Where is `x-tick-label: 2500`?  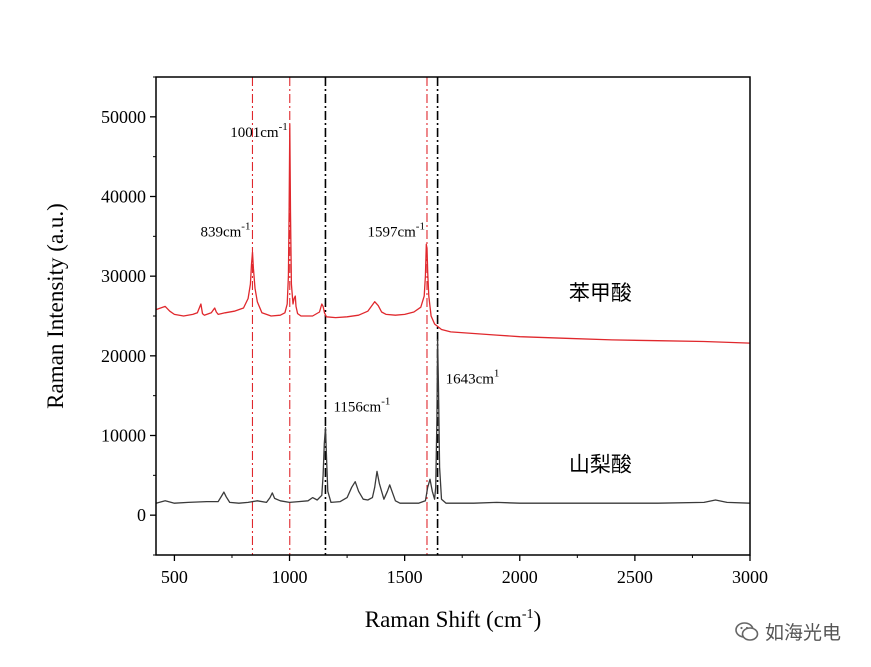
x-tick-label: 2500 is located at coordinates (635, 577).